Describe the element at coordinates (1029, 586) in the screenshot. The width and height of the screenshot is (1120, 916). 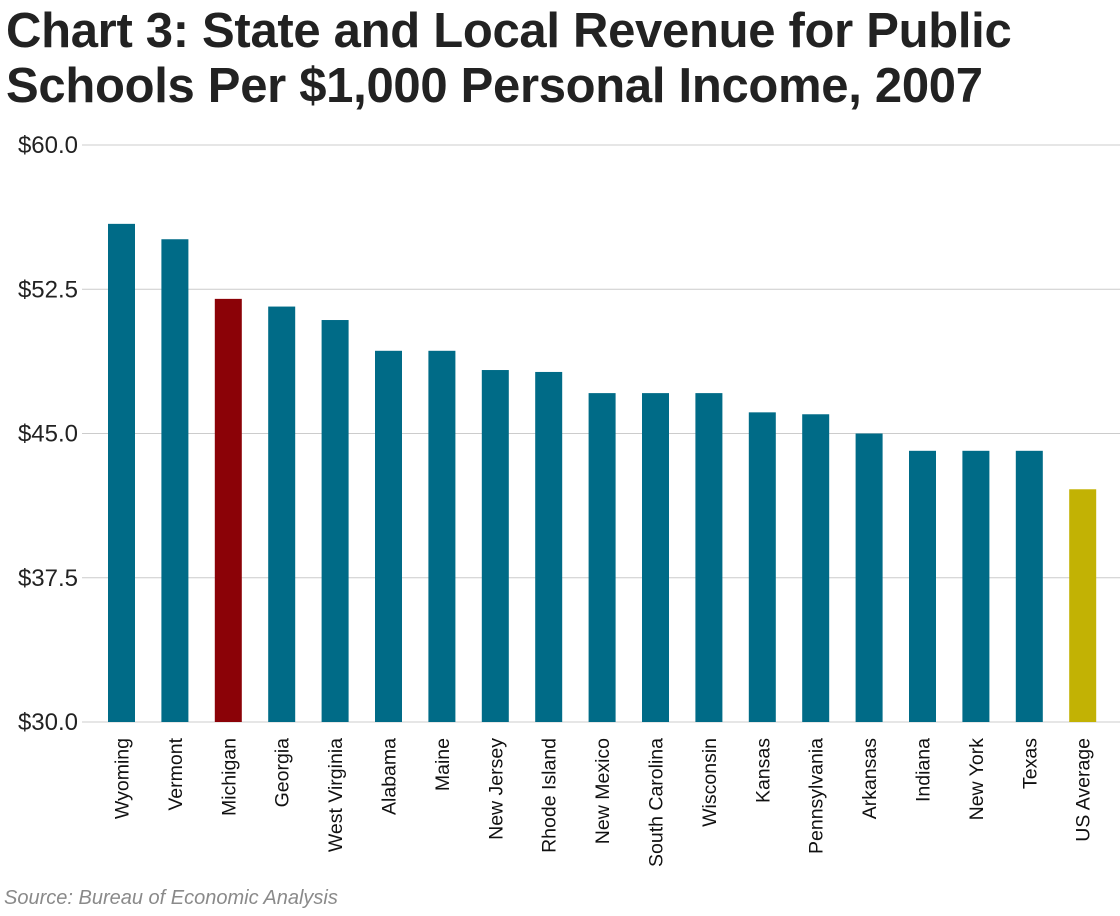
I see `bar-texas` at that location.